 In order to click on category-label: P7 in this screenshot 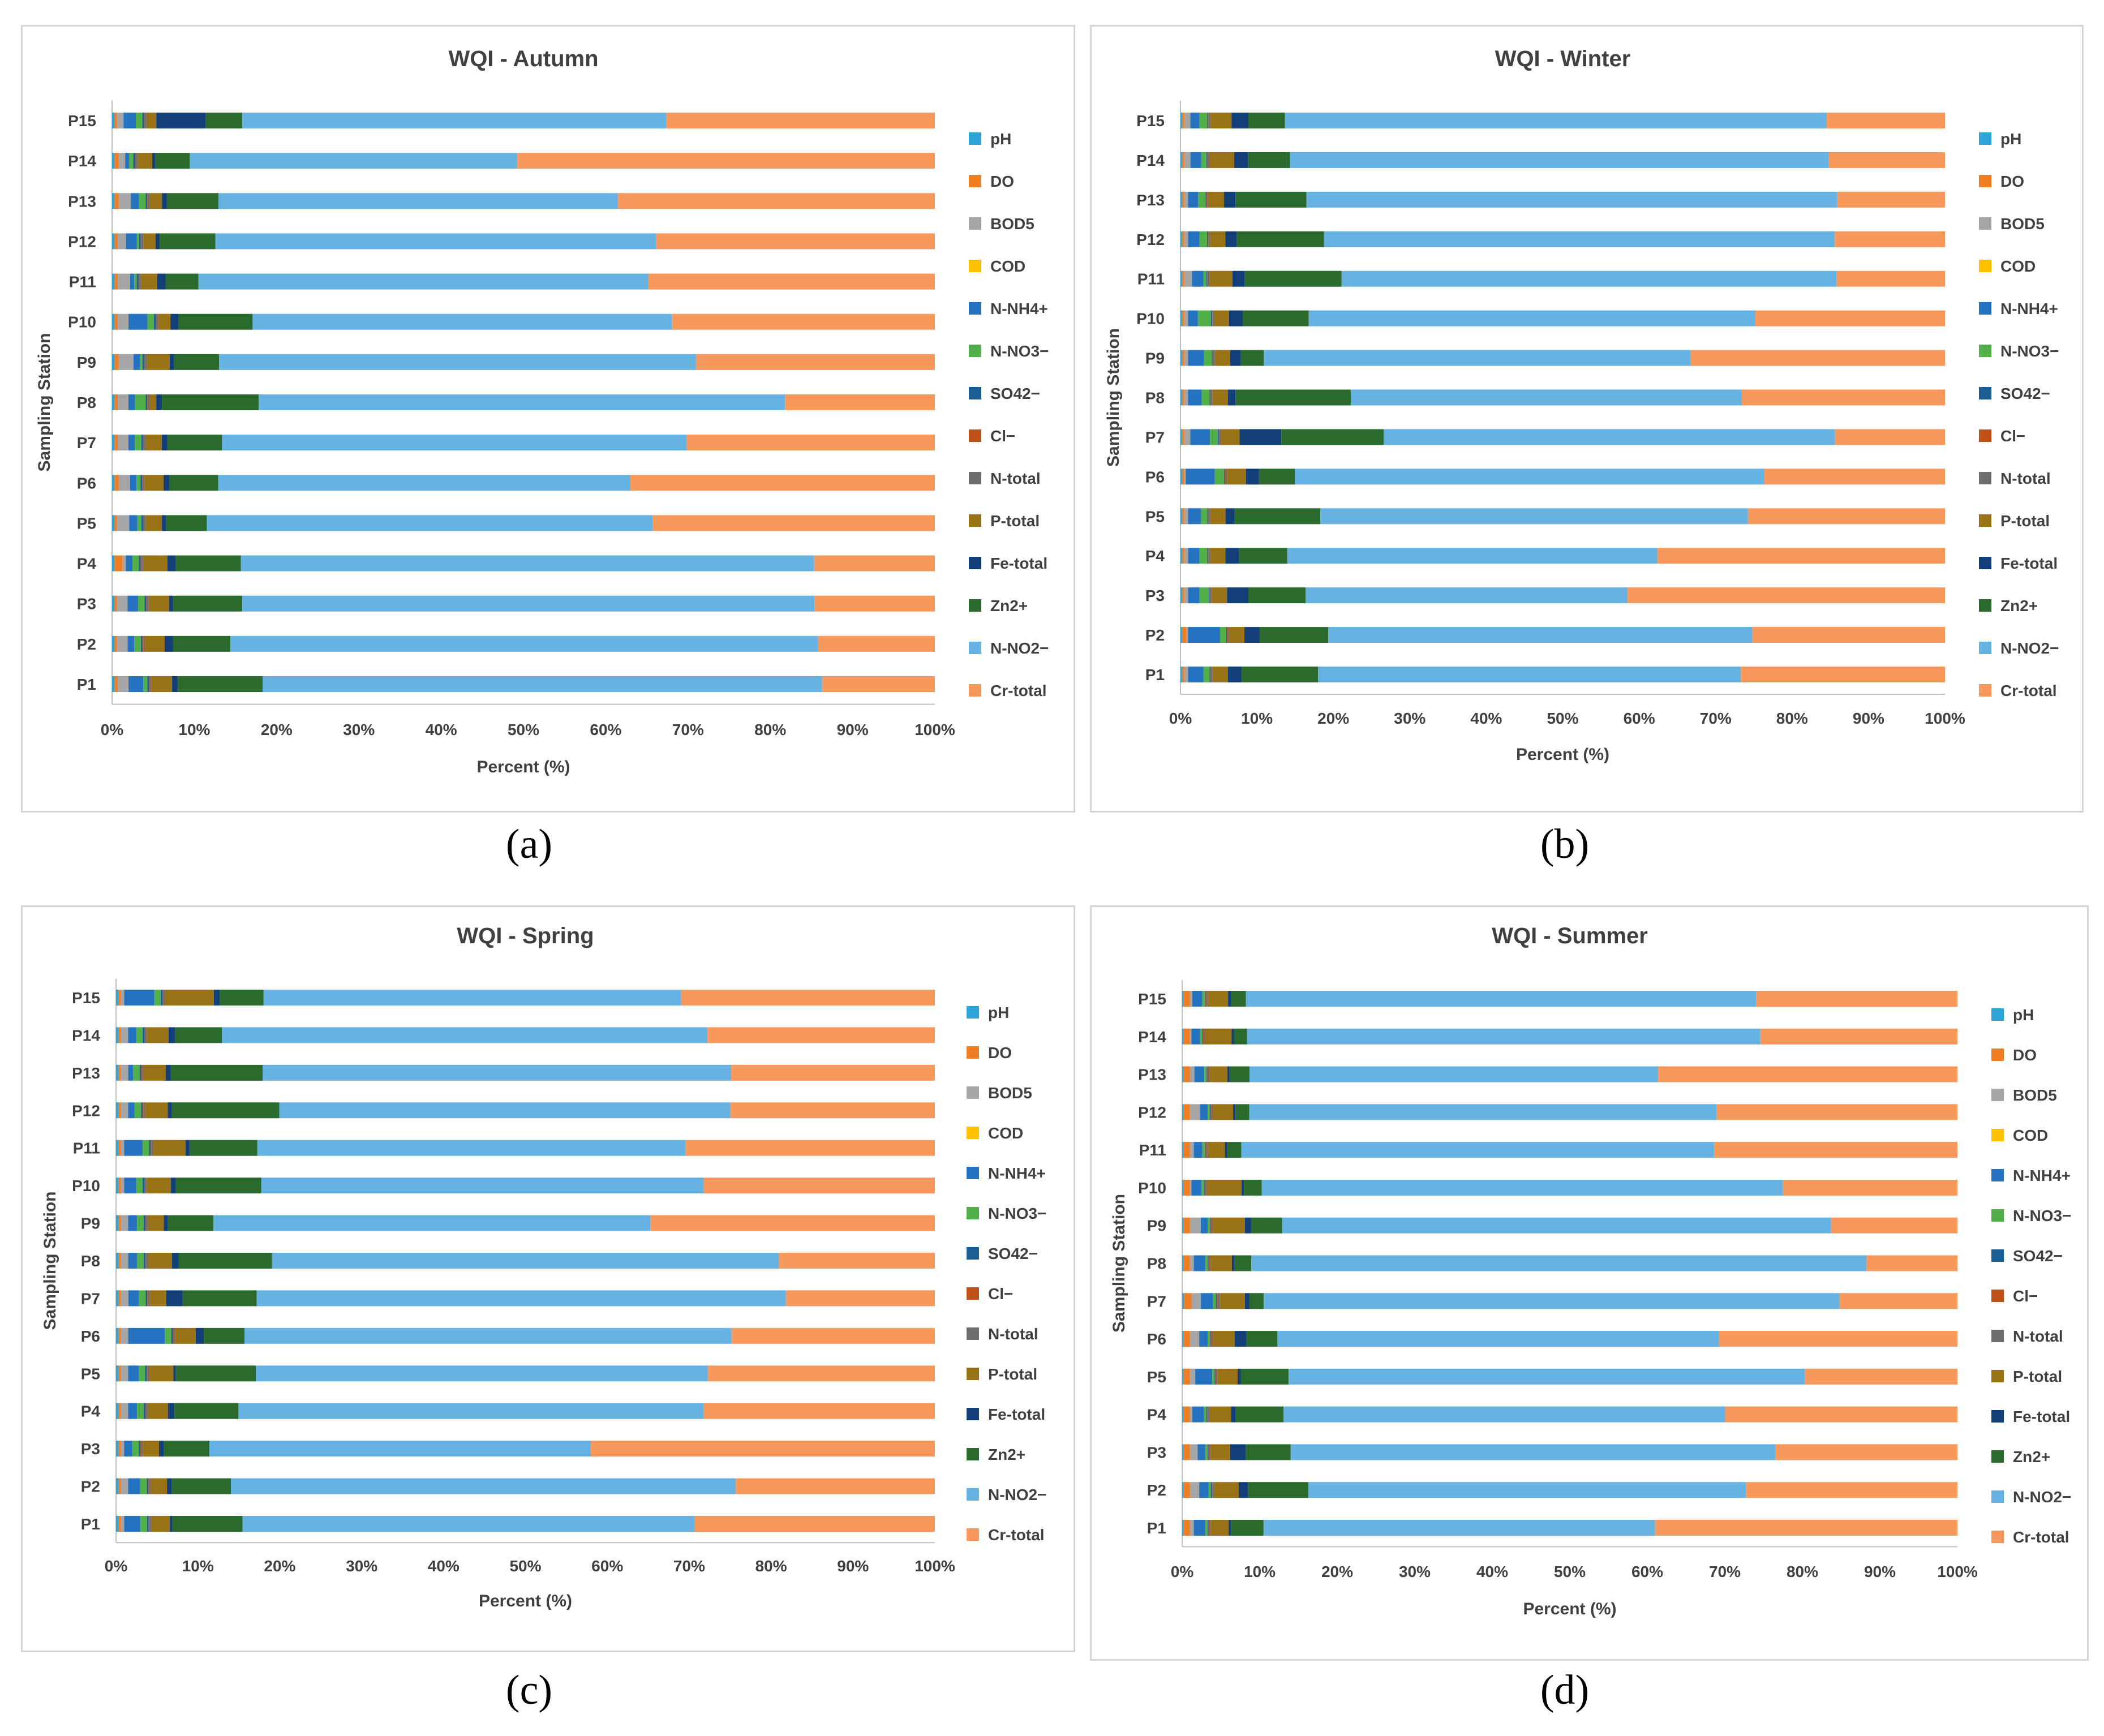, I will do `click(1156, 1301)`.